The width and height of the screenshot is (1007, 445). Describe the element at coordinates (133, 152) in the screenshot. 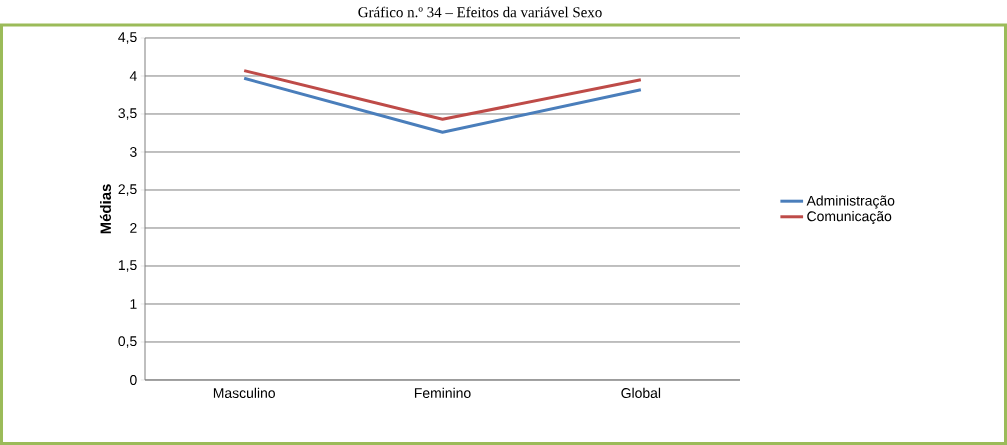

I see `y-tick-label: 3` at that location.